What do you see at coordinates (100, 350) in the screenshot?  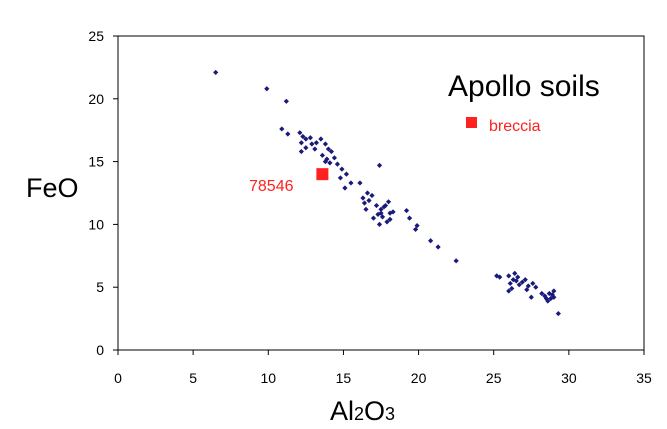 I see `y-tick-label: 0` at bounding box center [100, 350].